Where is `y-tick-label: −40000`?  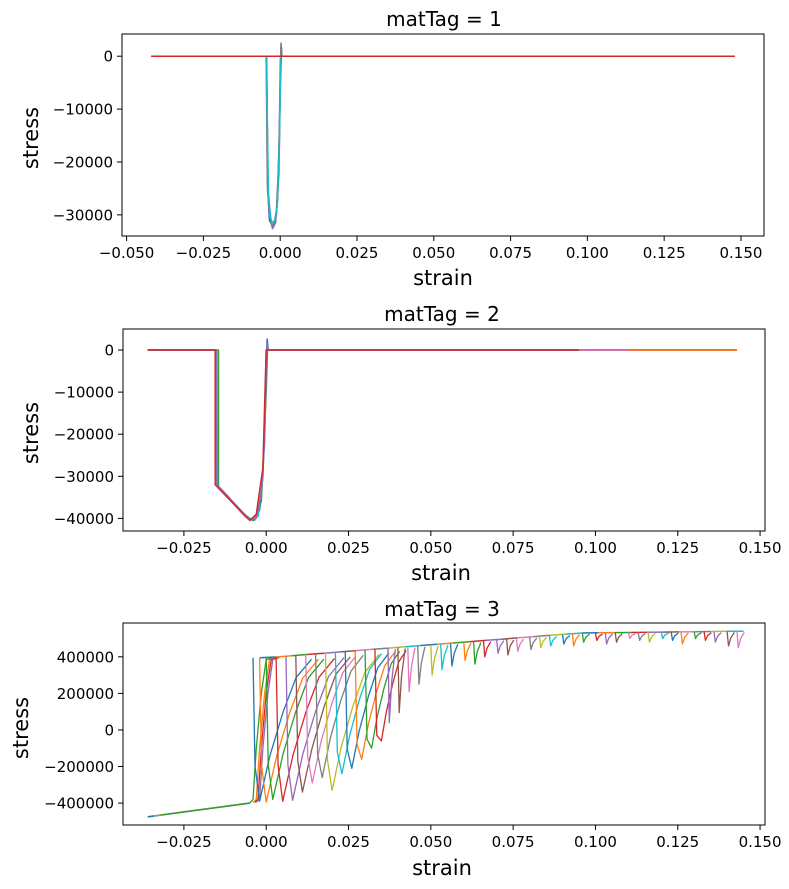
y-tick-label: −40000 is located at coordinates (84, 519).